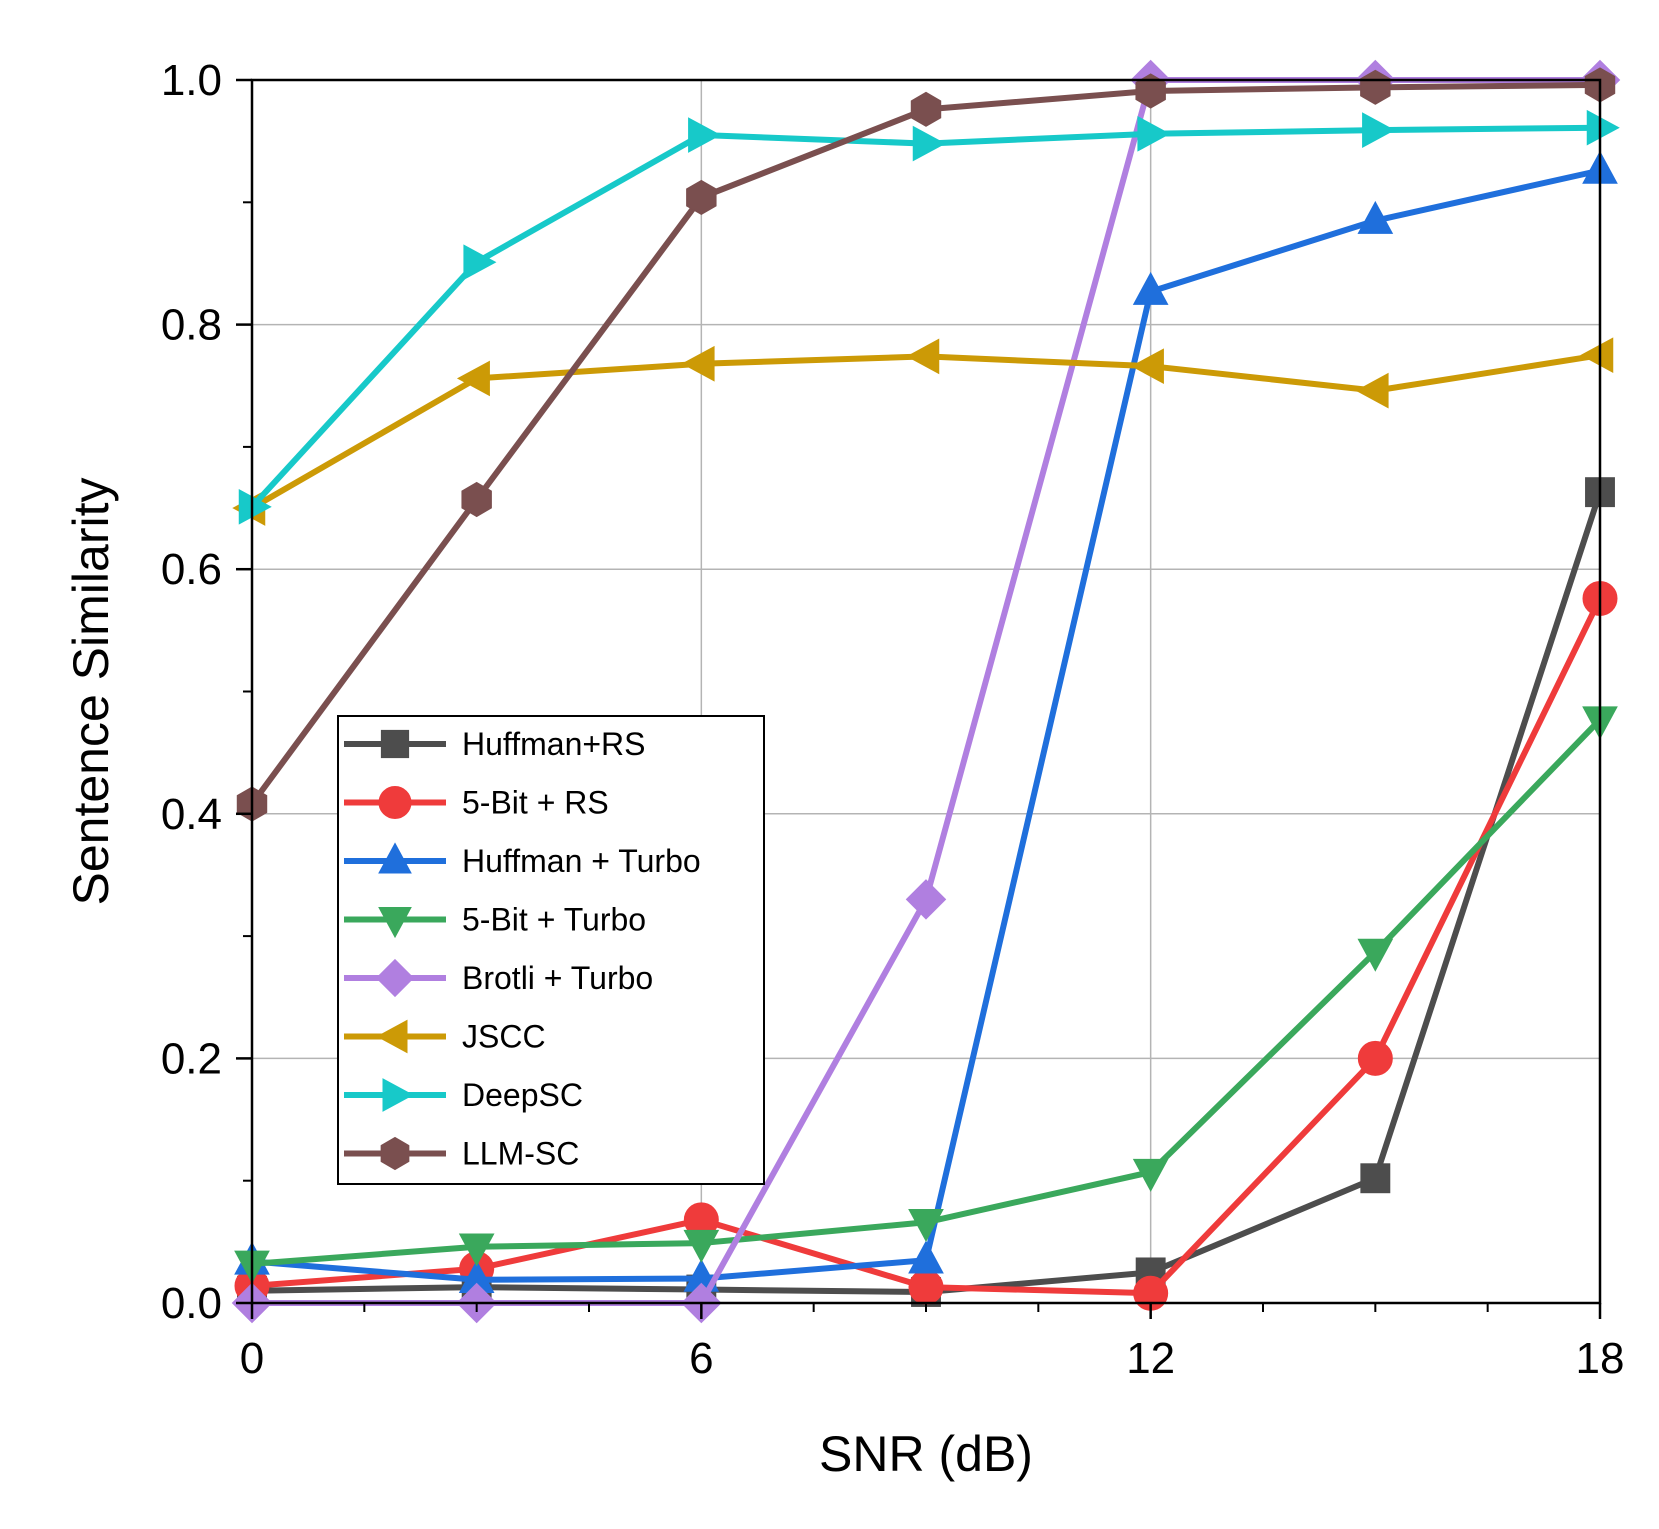 The width and height of the screenshot is (1659, 1529). What do you see at coordinates (445, 1037) in the screenshot?
I see `legend-item-jscc: JSCC` at bounding box center [445, 1037].